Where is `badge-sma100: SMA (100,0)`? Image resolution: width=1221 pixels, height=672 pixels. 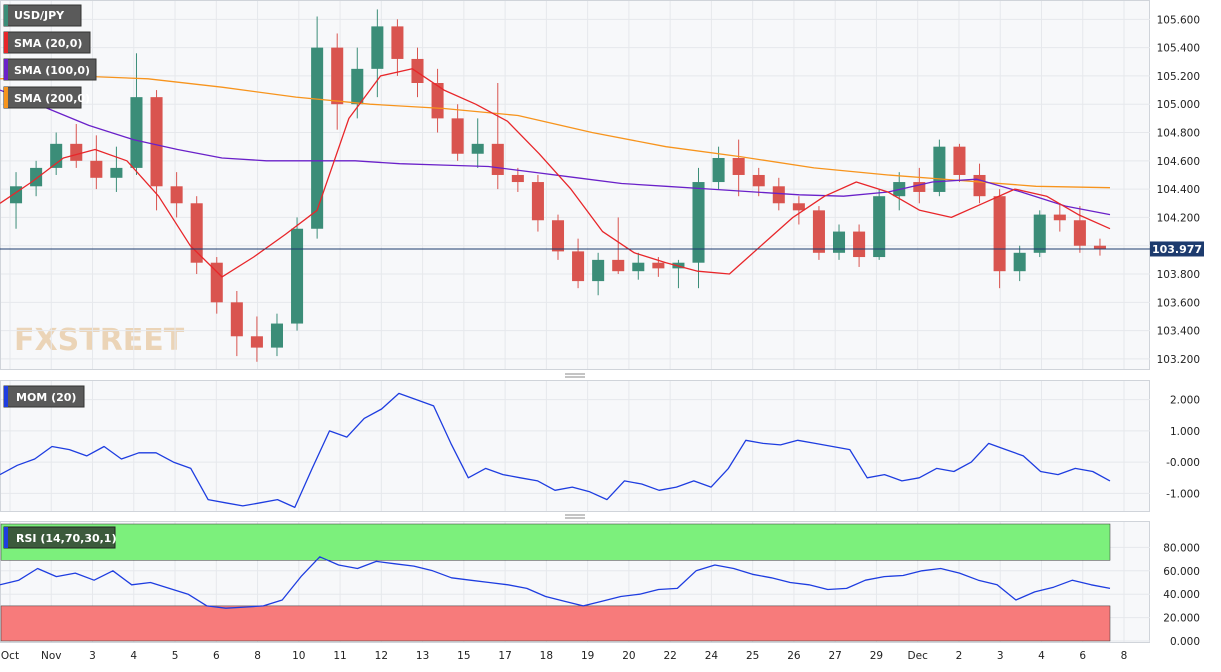
badge-sma100: SMA (100,0) is located at coordinates (50, 69).